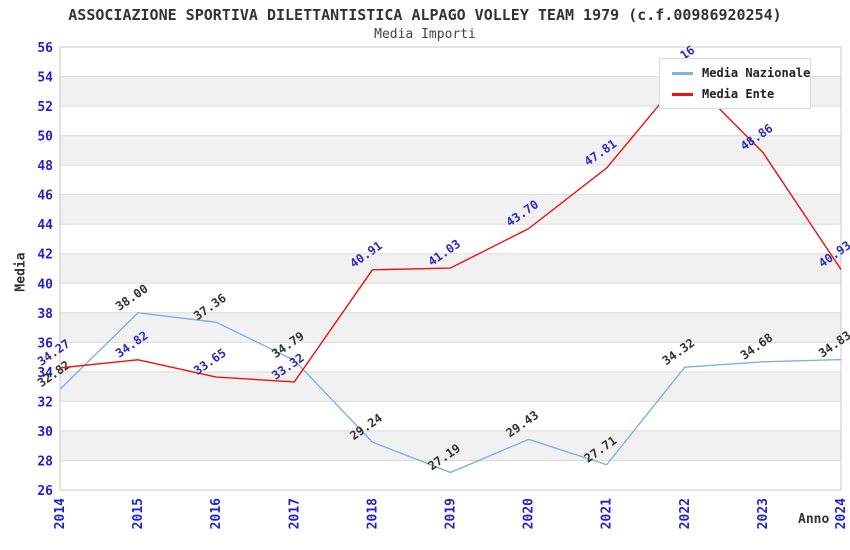  What do you see at coordinates (132, 297) in the screenshot?
I see `point-label: 38.00` at bounding box center [132, 297].